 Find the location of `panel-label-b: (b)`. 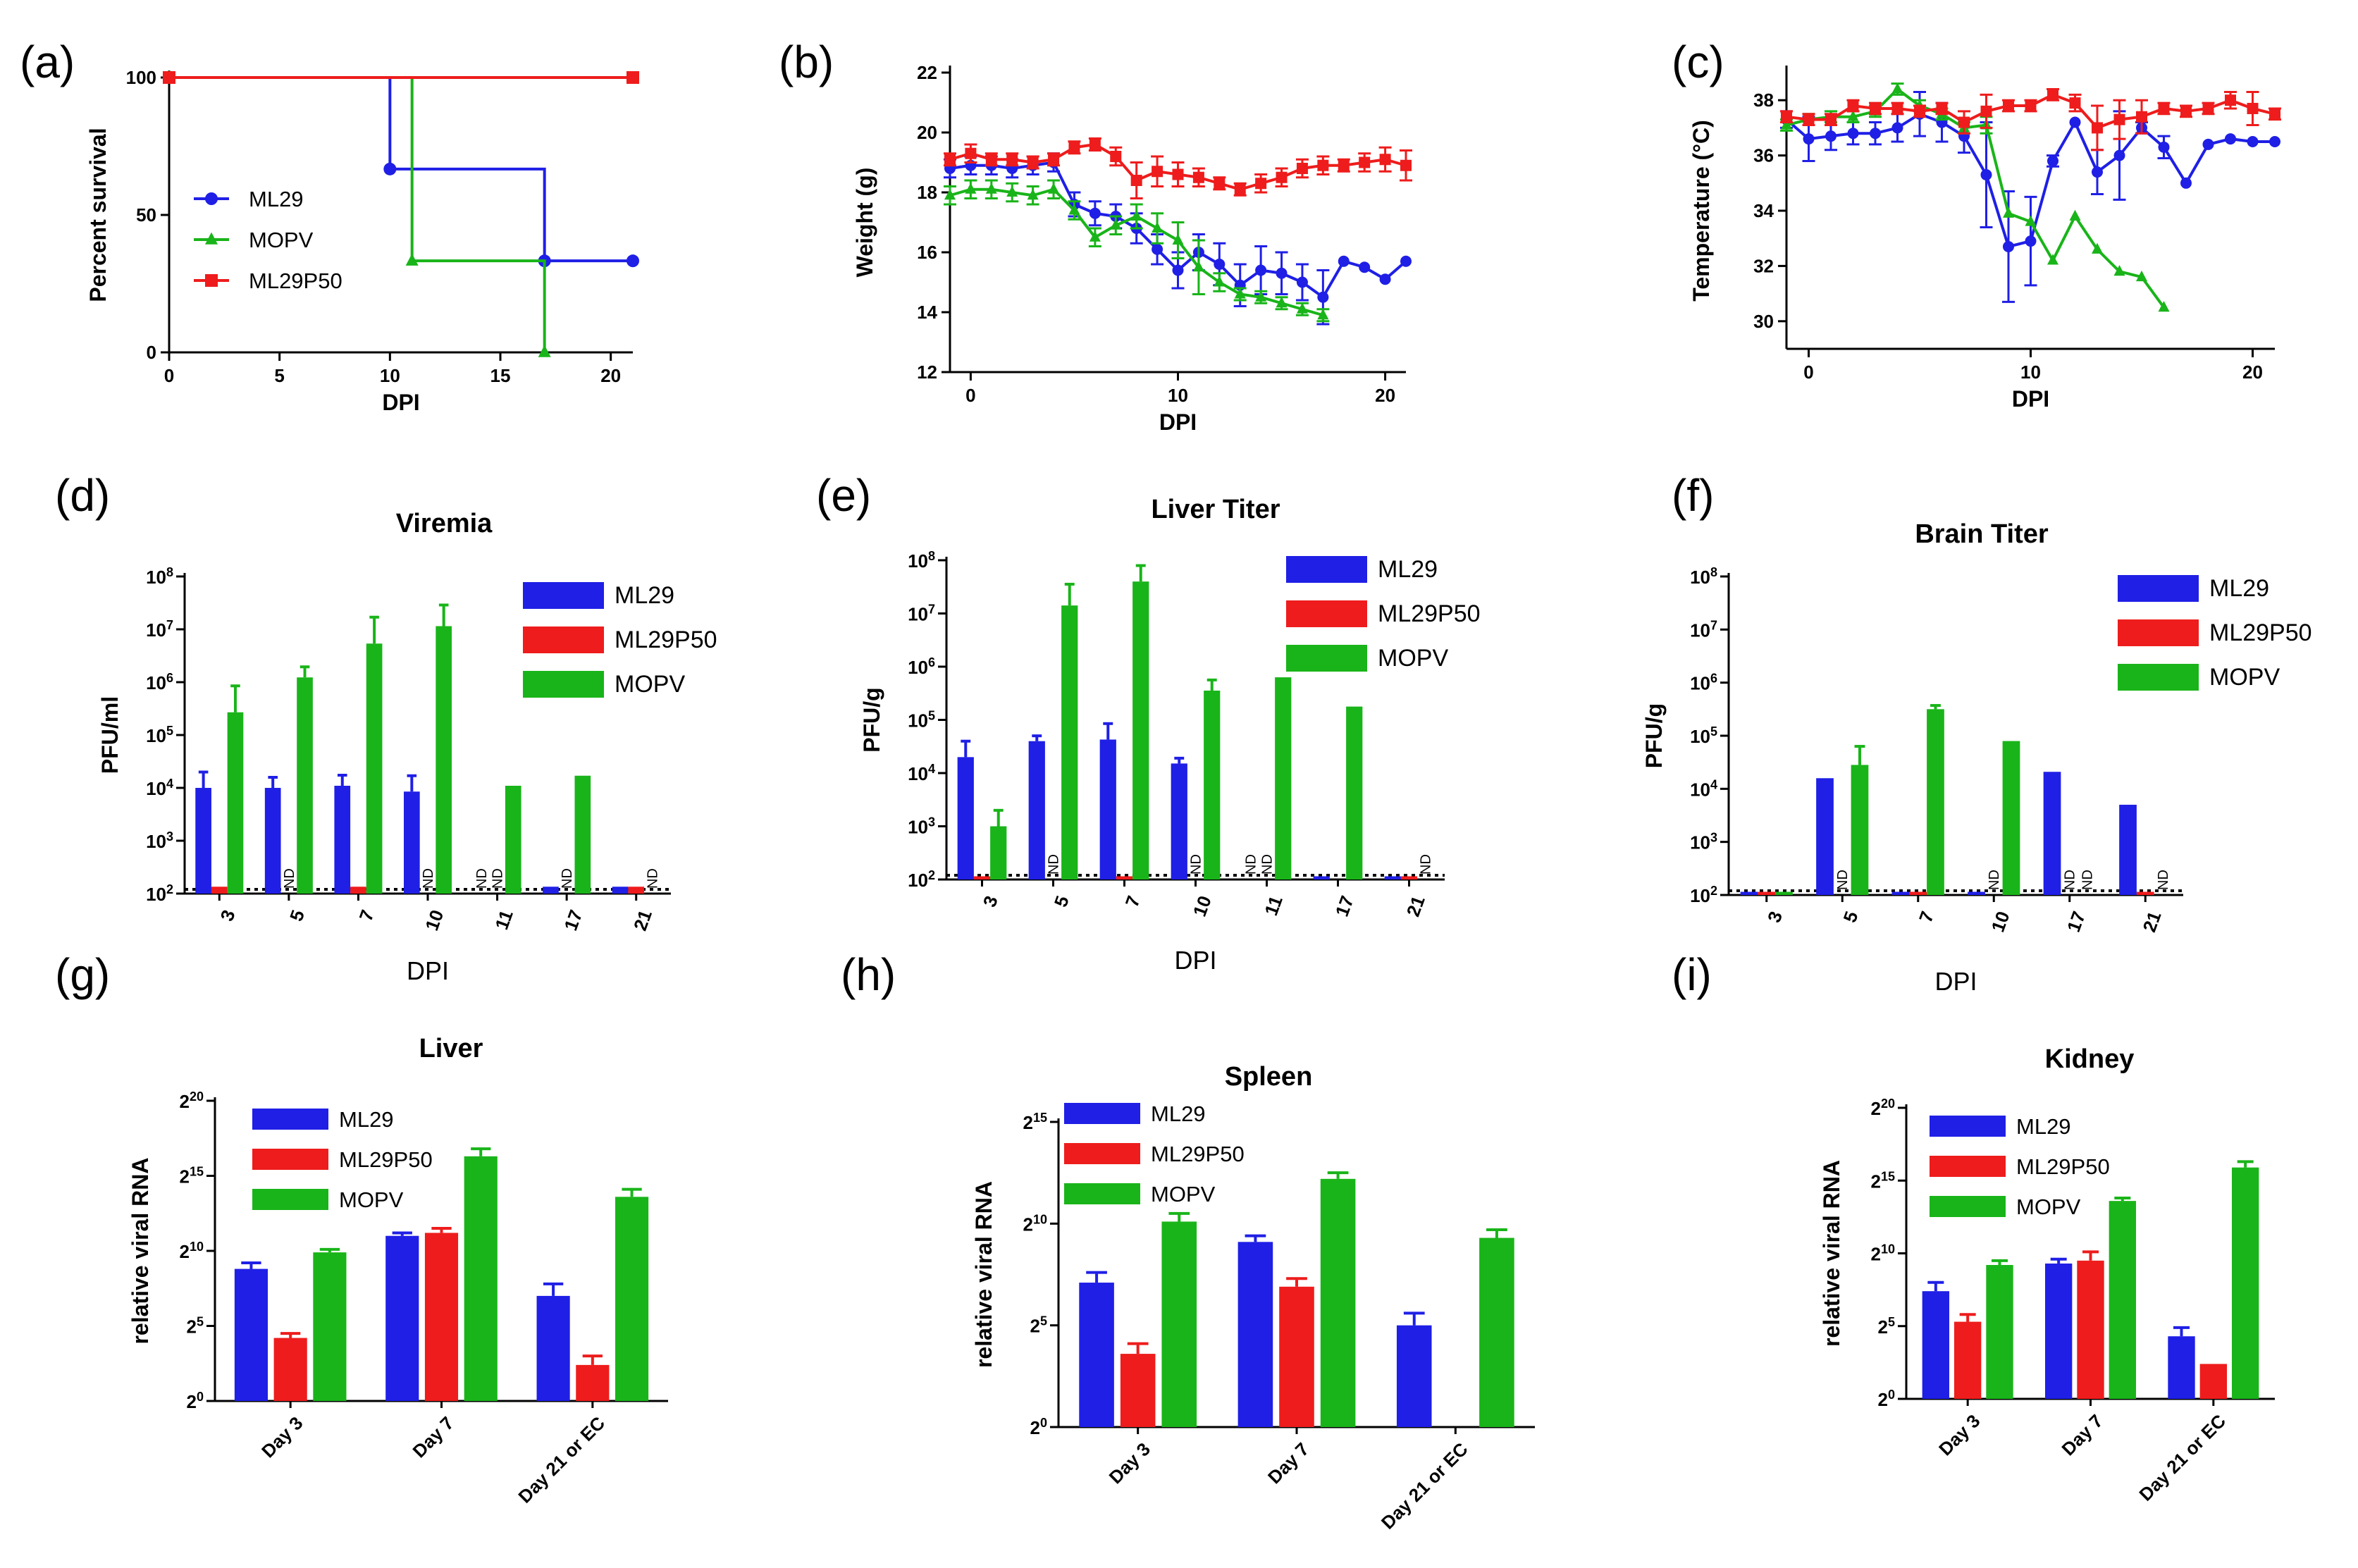

panel-label-b: (b) is located at coordinates (806, 62).